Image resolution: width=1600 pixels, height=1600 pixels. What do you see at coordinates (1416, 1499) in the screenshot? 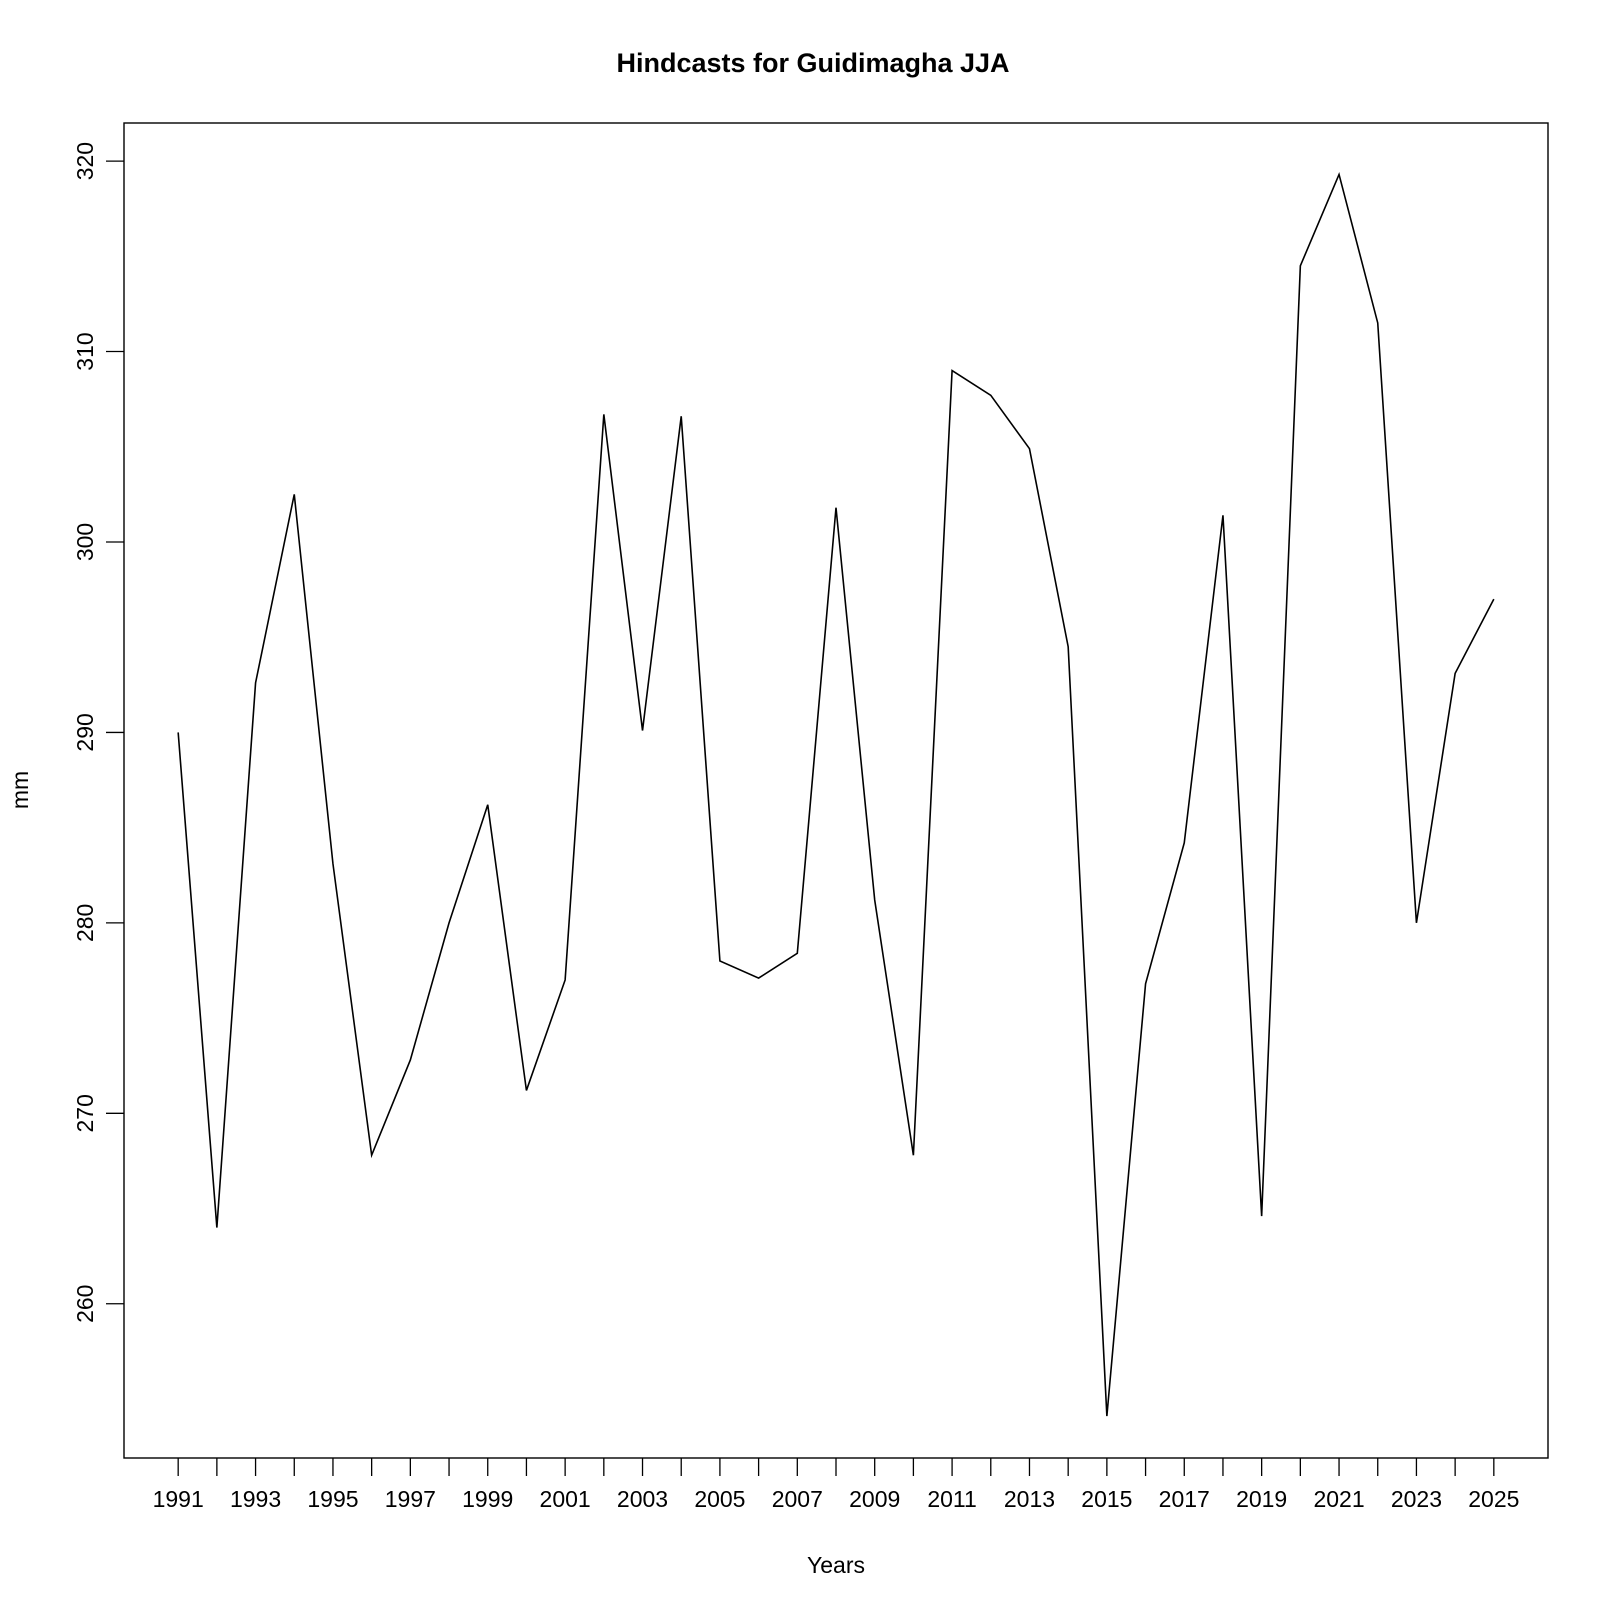
I see `x-tick-label: 2023` at bounding box center [1416, 1499].